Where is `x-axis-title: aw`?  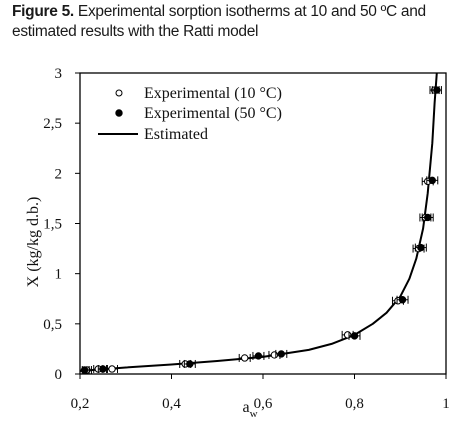
x-axis-title: aw is located at coordinates (249, 409).